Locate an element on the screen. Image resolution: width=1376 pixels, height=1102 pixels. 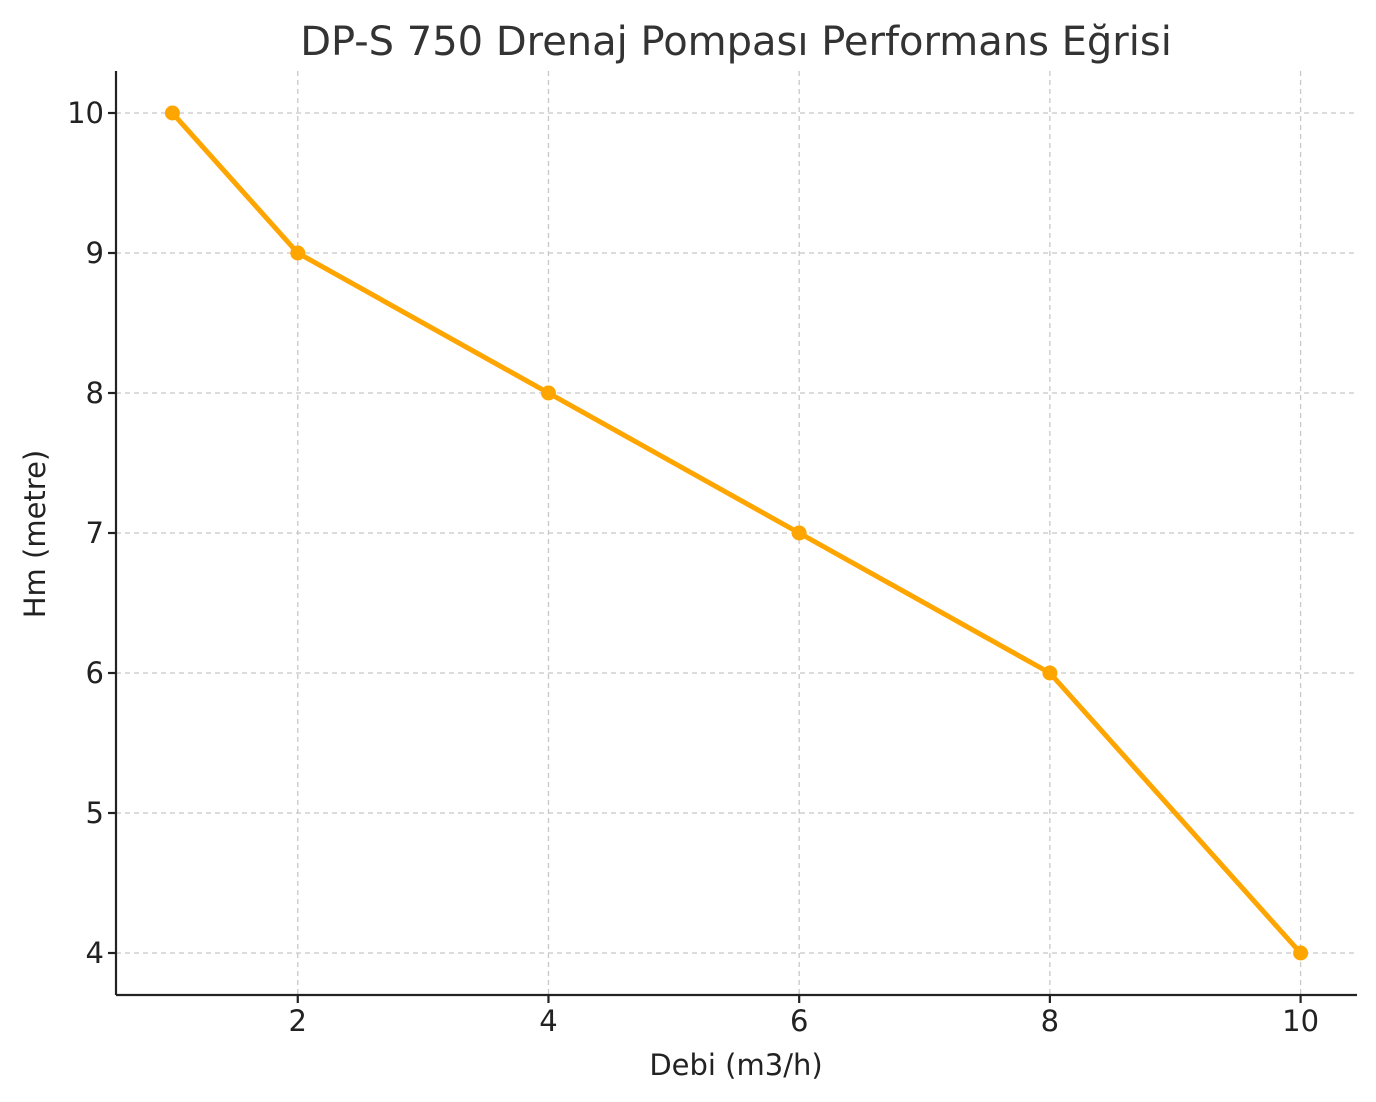
y-tick-label: 6 is located at coordinates (95, 673).